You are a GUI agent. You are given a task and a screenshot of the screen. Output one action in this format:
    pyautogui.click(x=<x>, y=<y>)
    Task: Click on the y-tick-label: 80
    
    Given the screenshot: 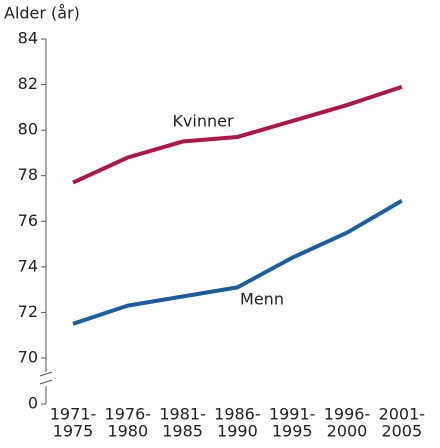 What is the action you would take?
    pyautogui.click(x=28, y=129)
    